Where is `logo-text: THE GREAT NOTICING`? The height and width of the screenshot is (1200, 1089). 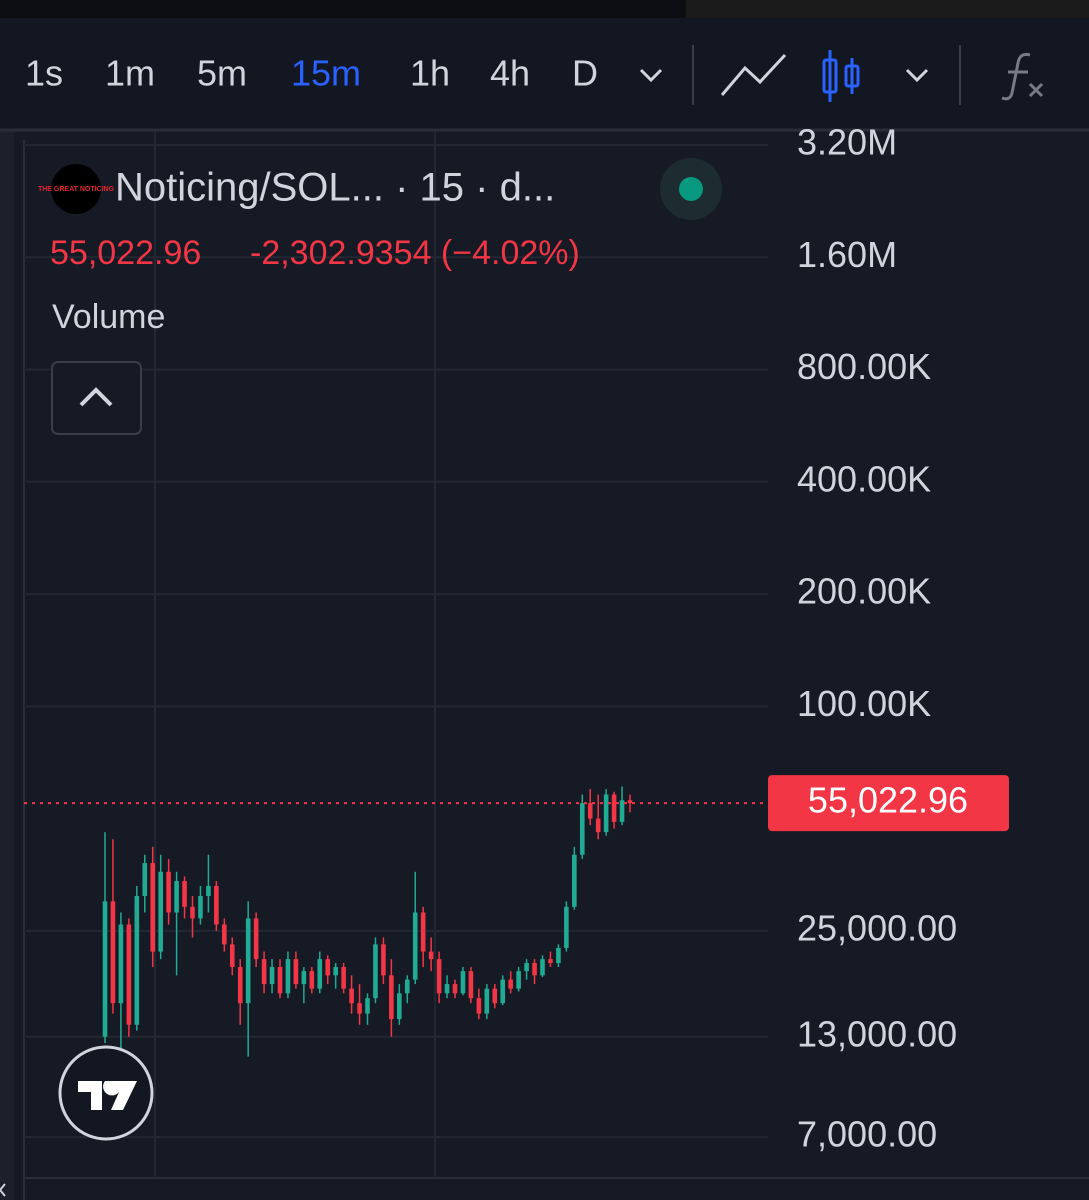
logo-text: THE GREAT NOTICING is located at coordinates (76, 189).